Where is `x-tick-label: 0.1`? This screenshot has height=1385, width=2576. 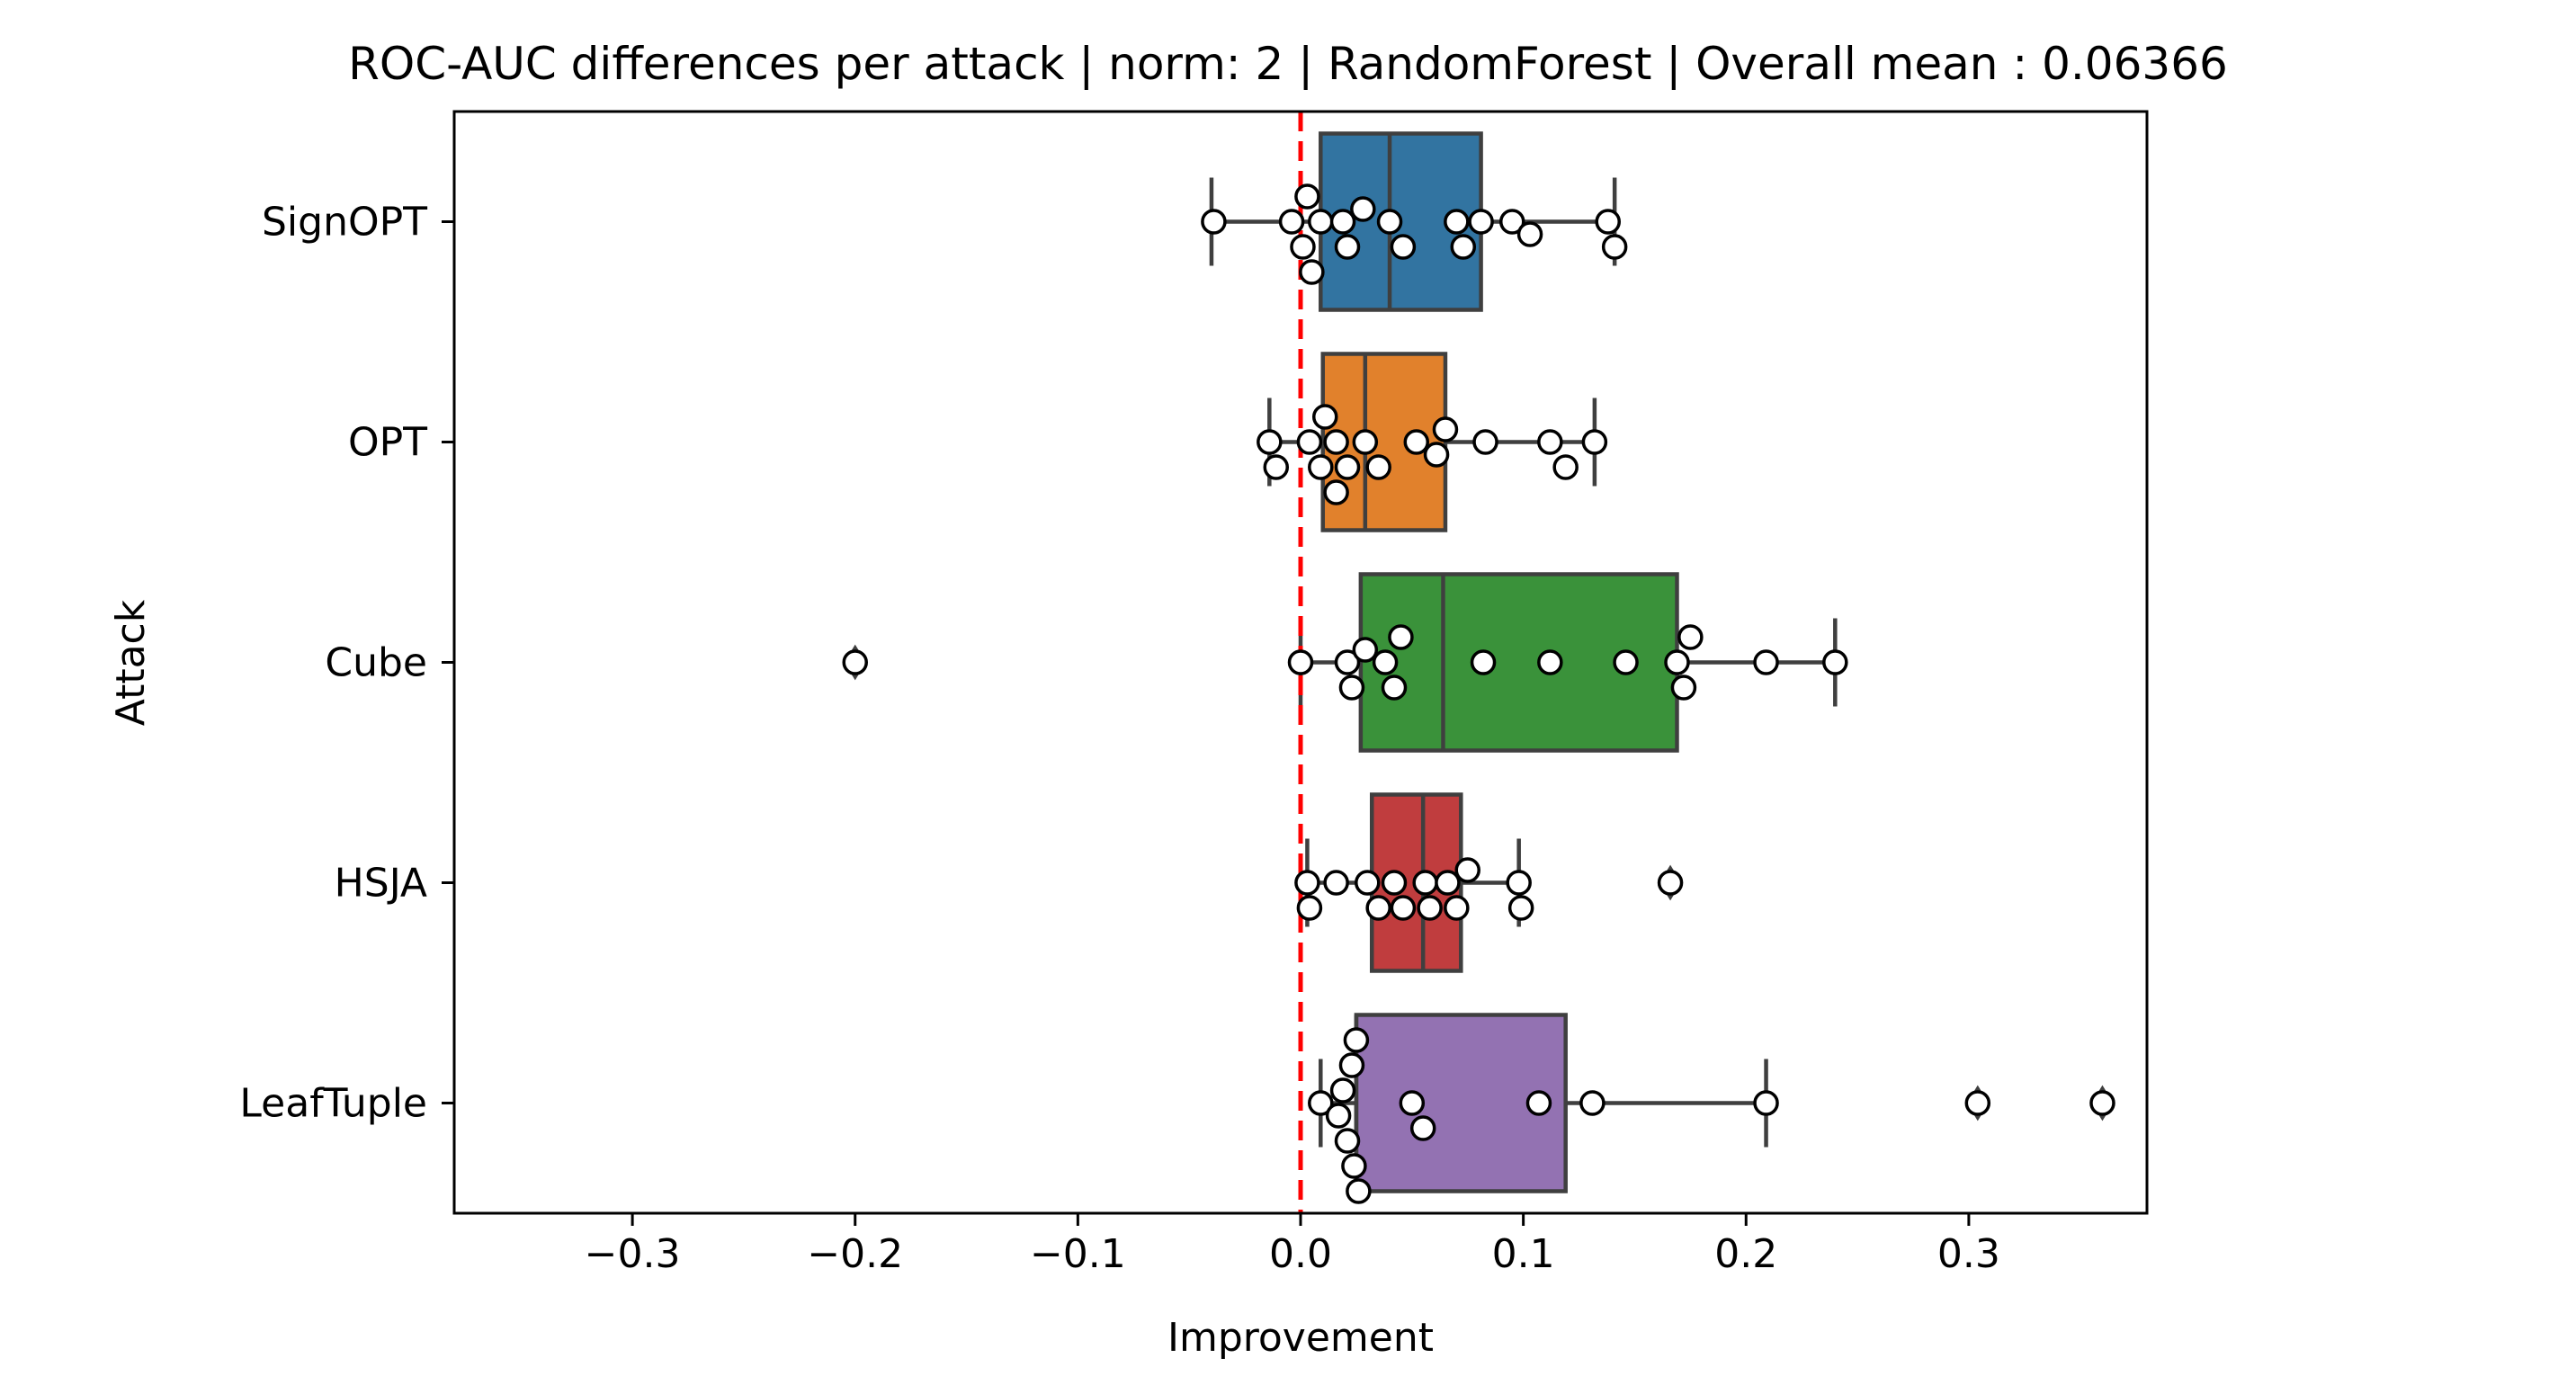 x-tick-label: 0.1 is located at coordinates (1523, 1254).